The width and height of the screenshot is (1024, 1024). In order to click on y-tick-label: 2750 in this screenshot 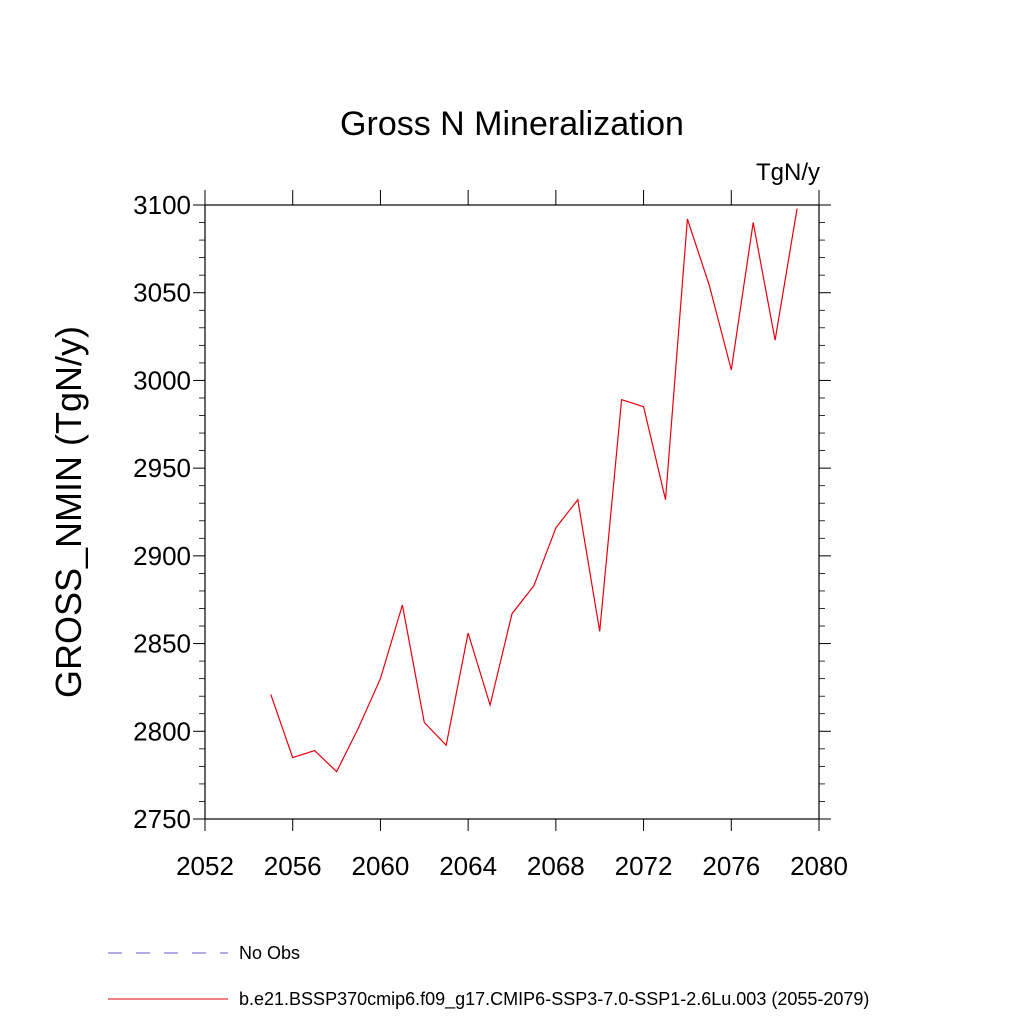, I will do `click(162, 819)`.